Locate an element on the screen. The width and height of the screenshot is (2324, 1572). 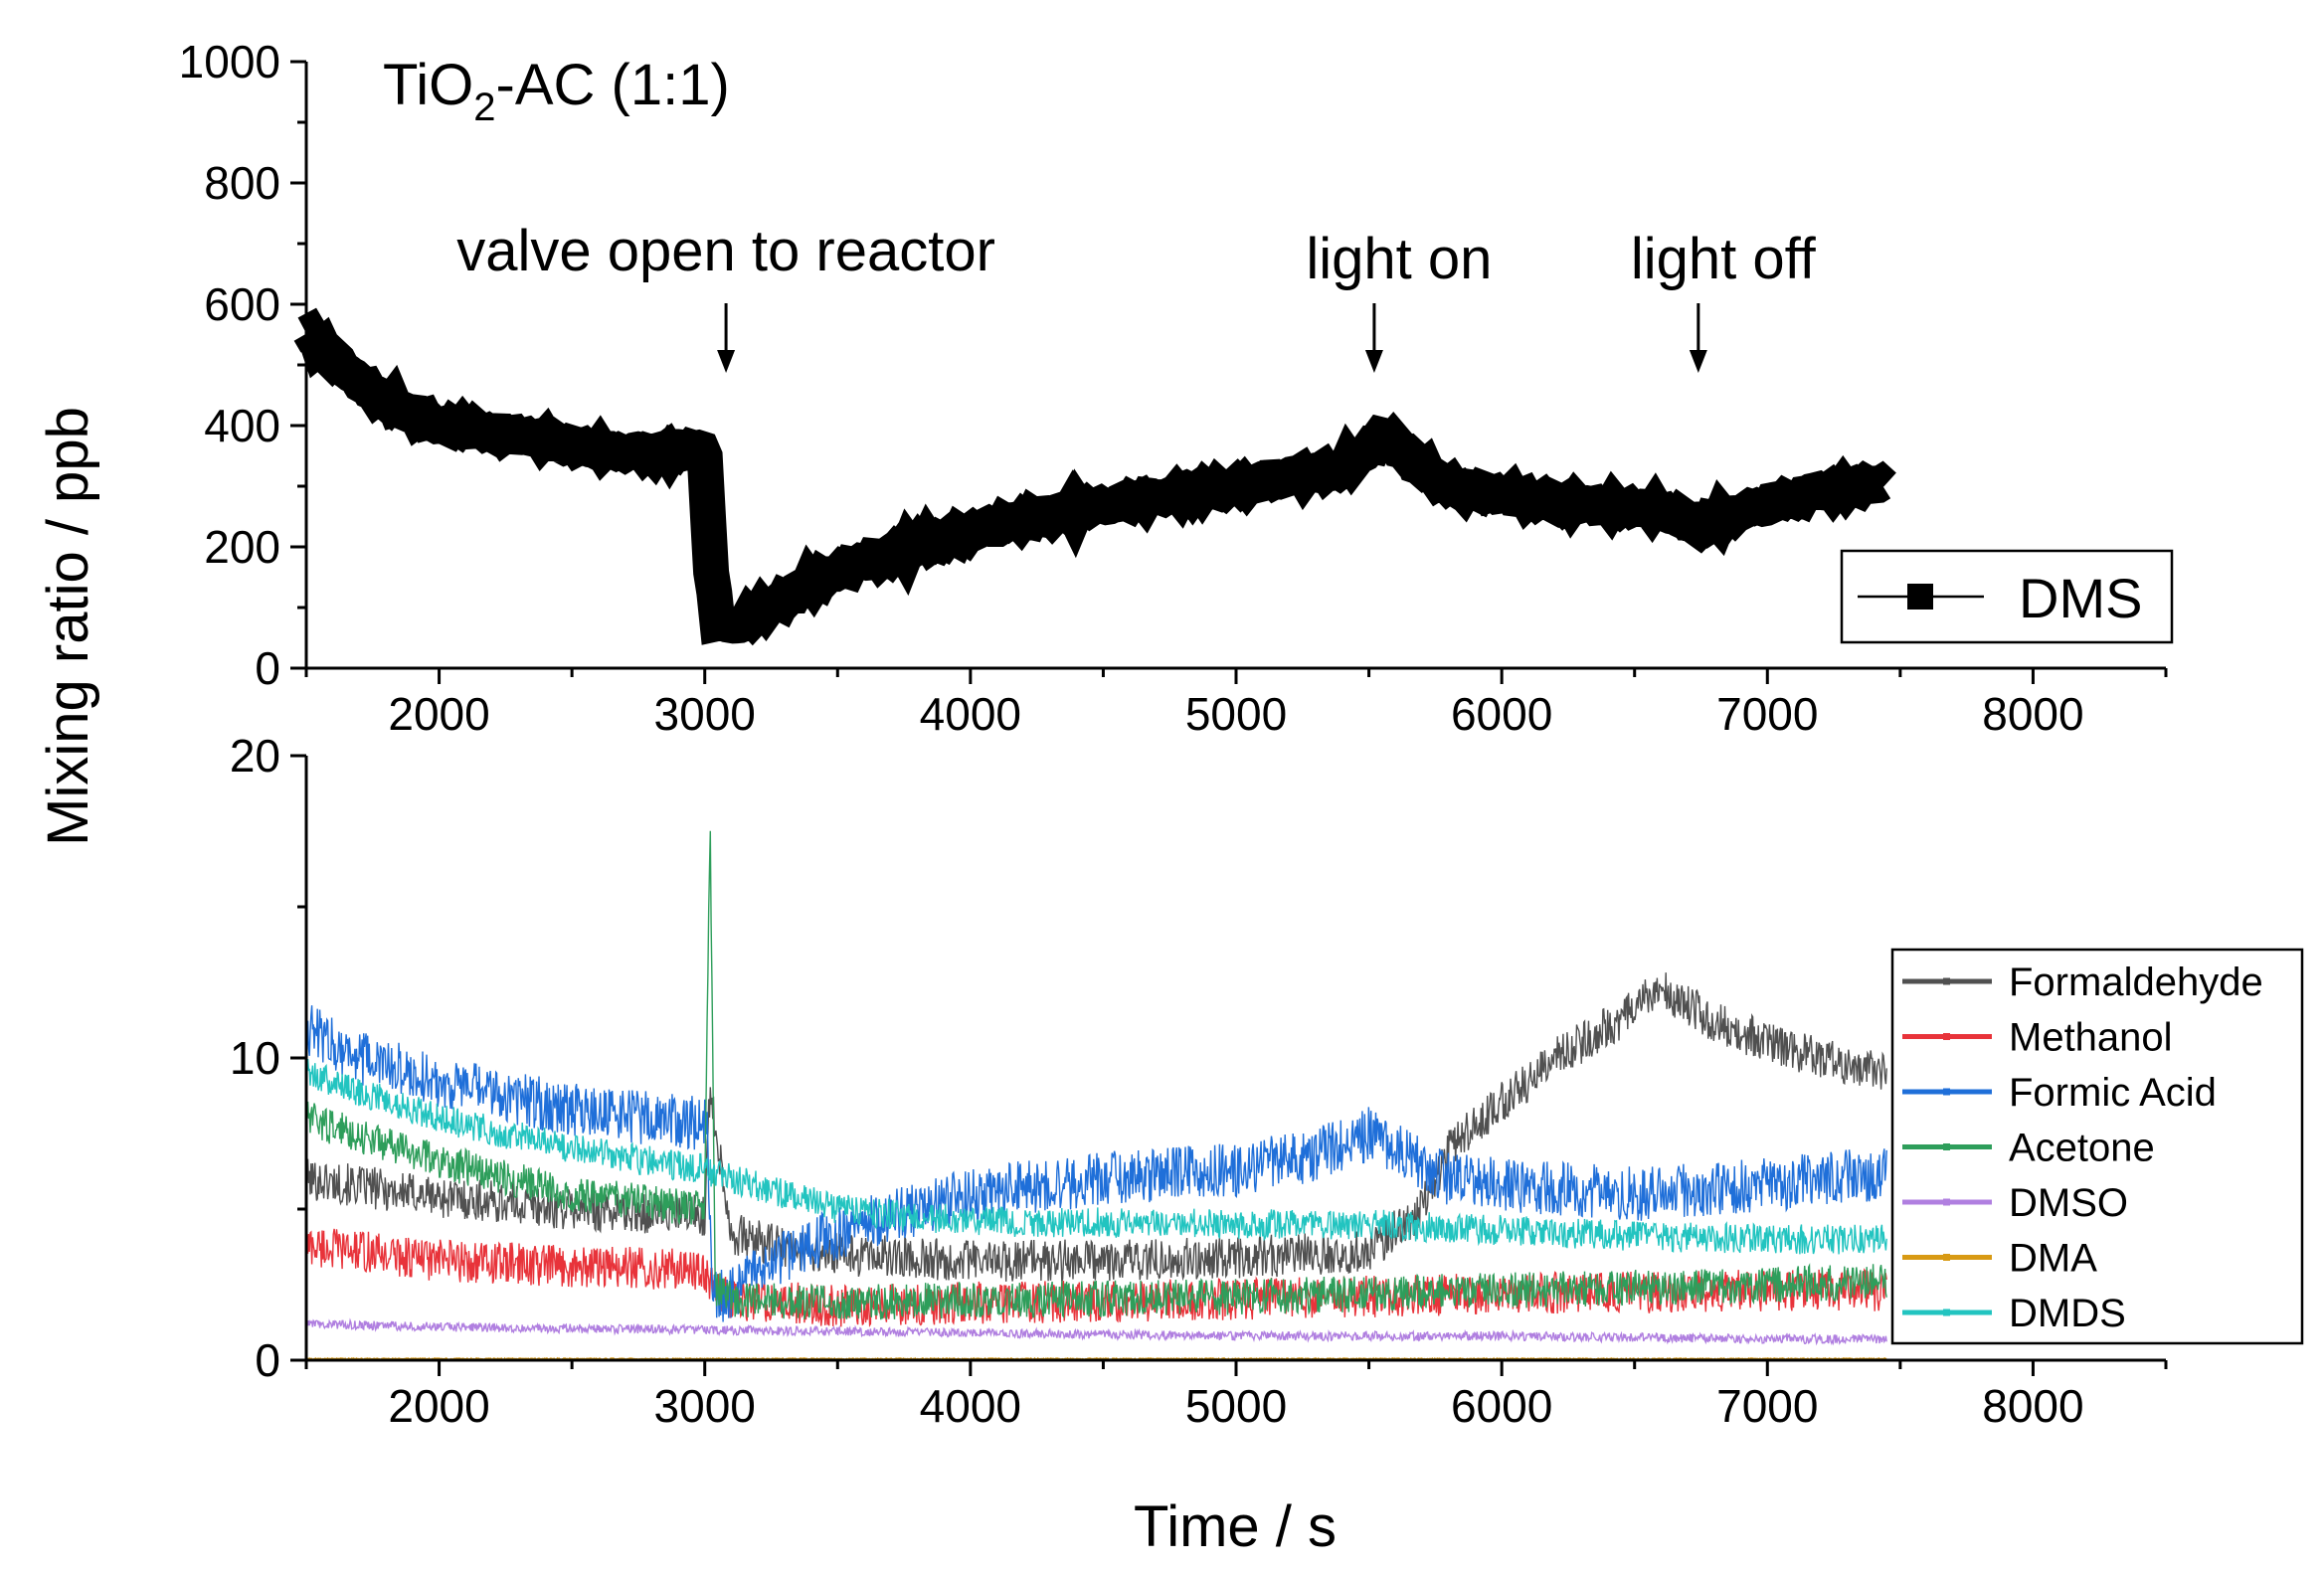
top-y-tick-label: 200 is located at coordinates (242, 547).